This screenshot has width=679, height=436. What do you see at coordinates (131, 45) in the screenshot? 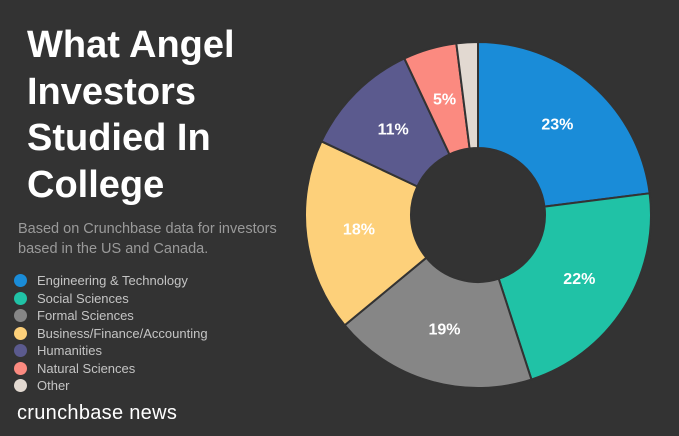
I see `chart-title-line-1: What Angel` at bounding box center [131, 45].